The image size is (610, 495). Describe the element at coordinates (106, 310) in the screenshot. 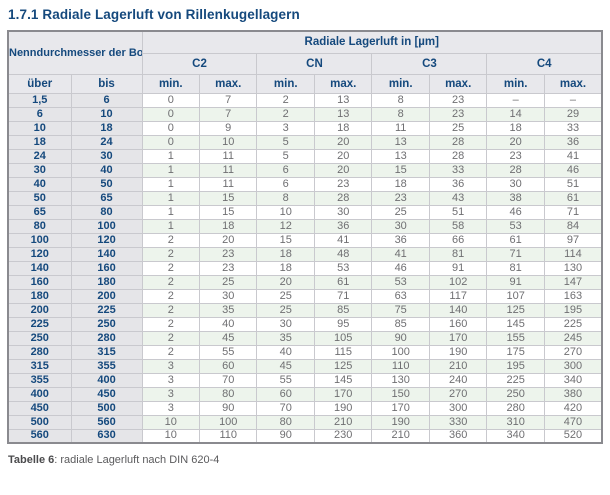

I see `bore-to-cell: 225` at that location.